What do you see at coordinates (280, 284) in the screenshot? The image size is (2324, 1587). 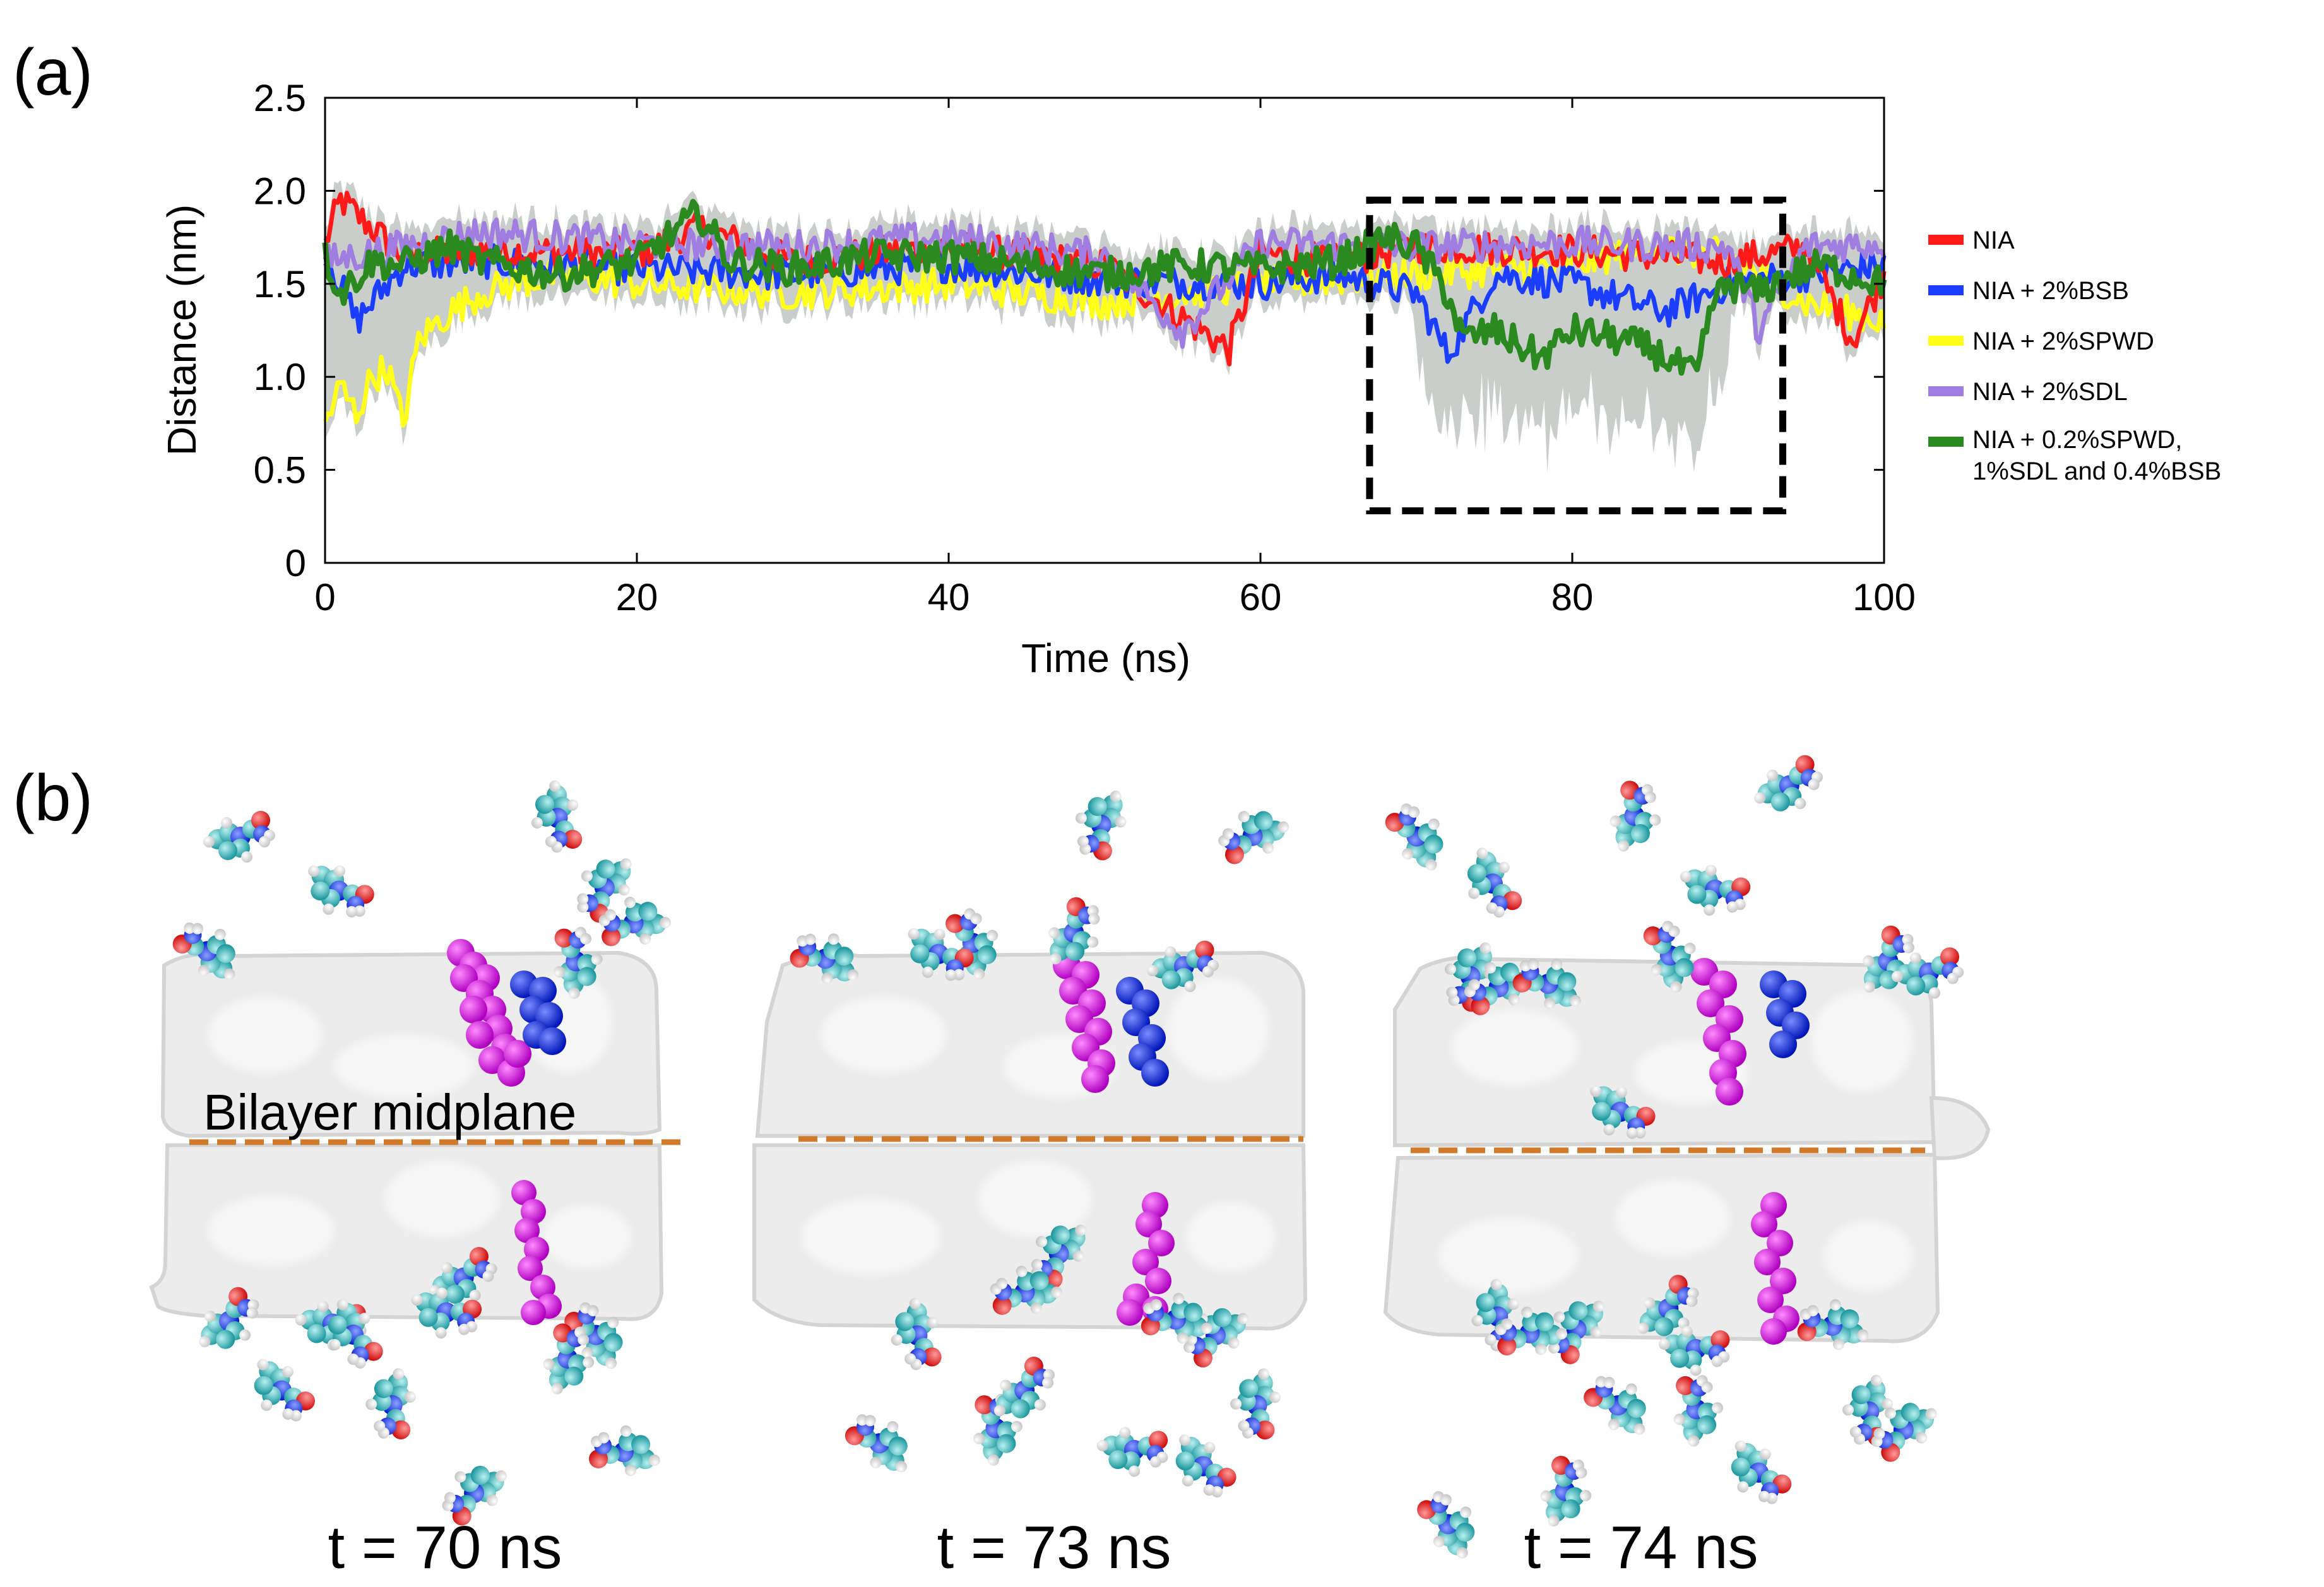 I see `y-tick-label: 1.5` at bounding box center [280, 284].